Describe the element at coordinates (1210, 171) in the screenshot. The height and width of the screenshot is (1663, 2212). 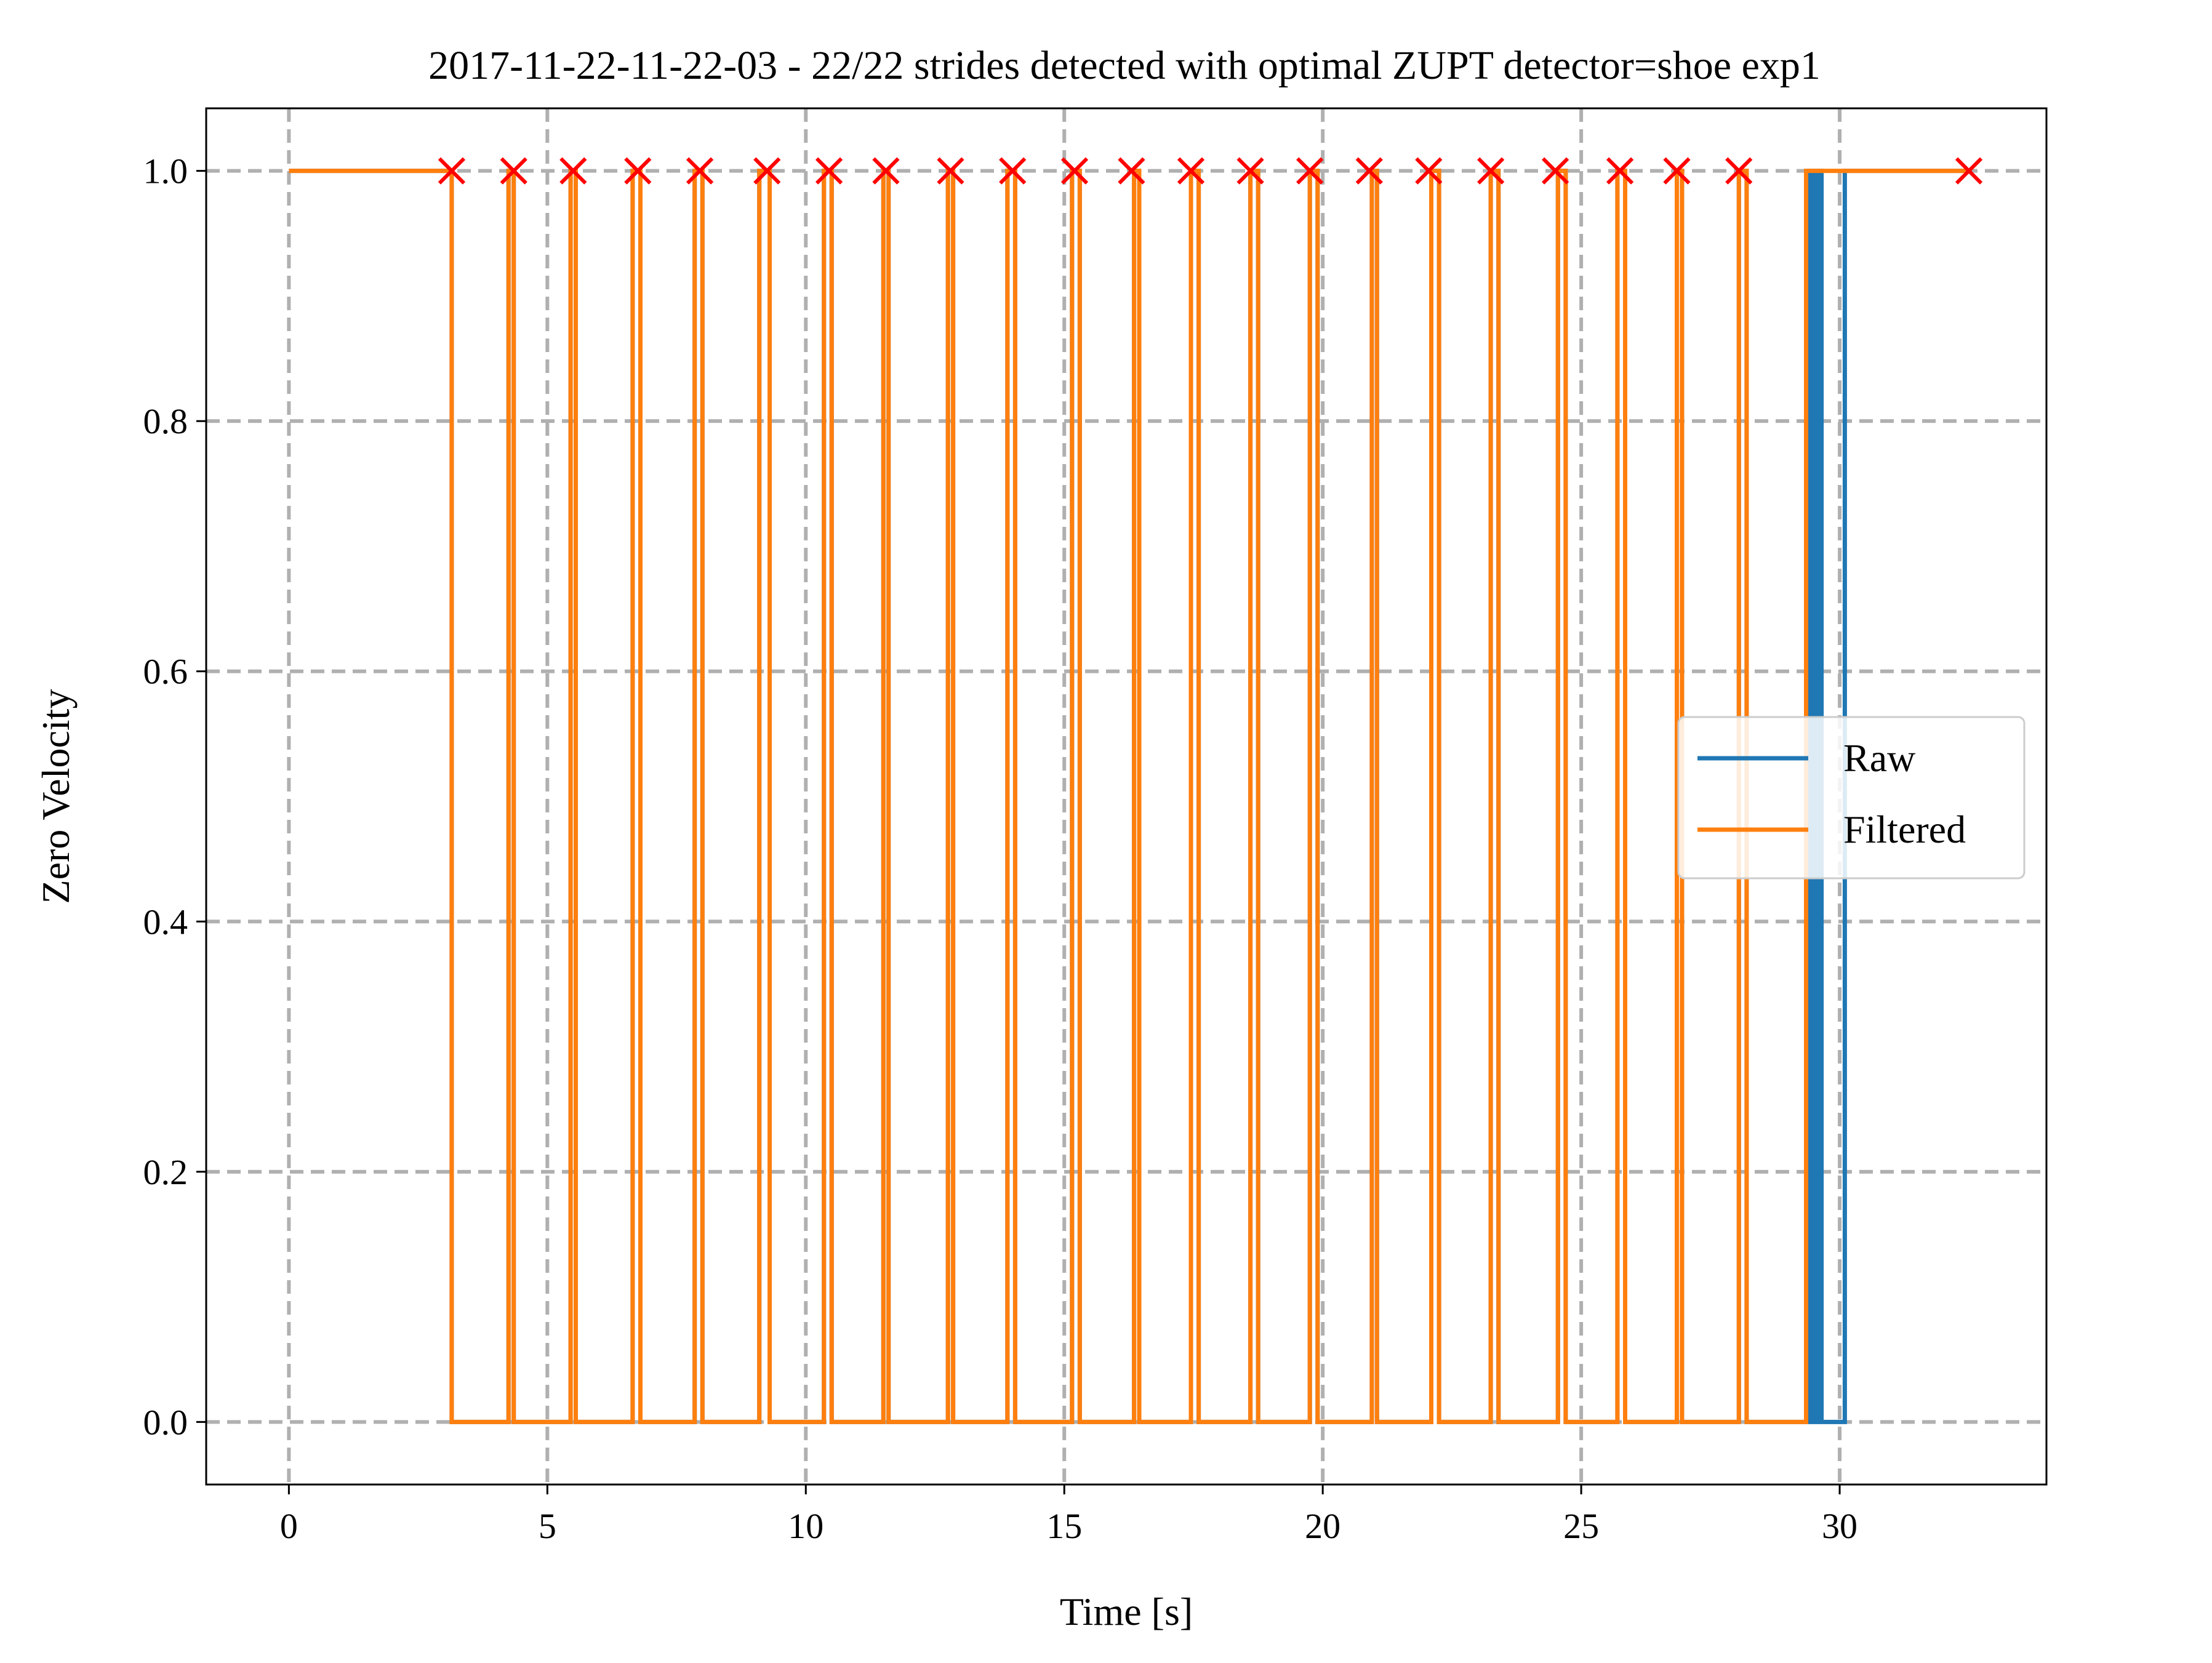
I see `stride-markers` at that location.